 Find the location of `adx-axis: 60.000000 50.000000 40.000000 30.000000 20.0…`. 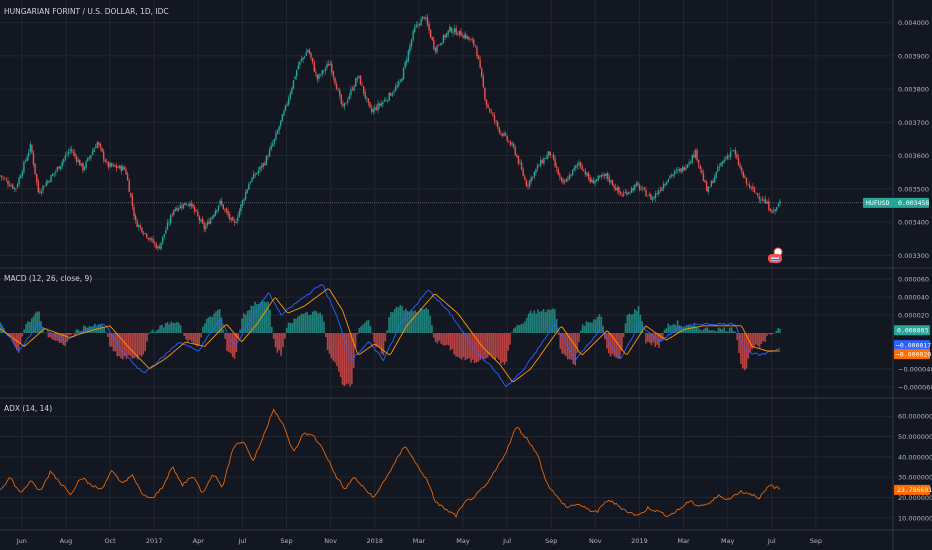

adx-axis: 60.000000 50.000000 40.000000 30.000000 20.0… is located at coordinates (915, 468).